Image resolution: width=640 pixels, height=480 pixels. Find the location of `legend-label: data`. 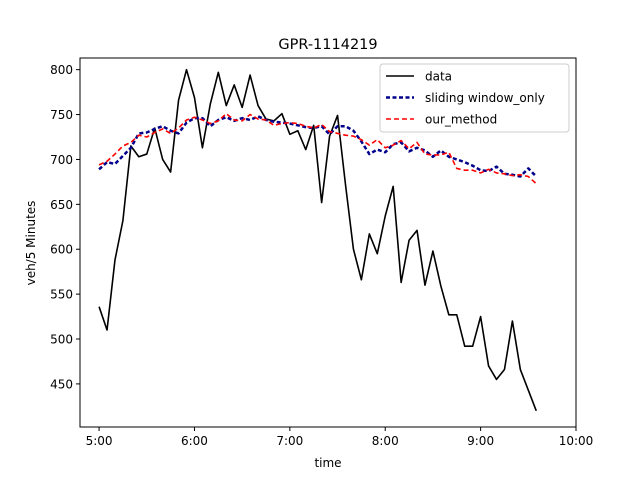

legend-label: data is located at coordinates (438, 77).